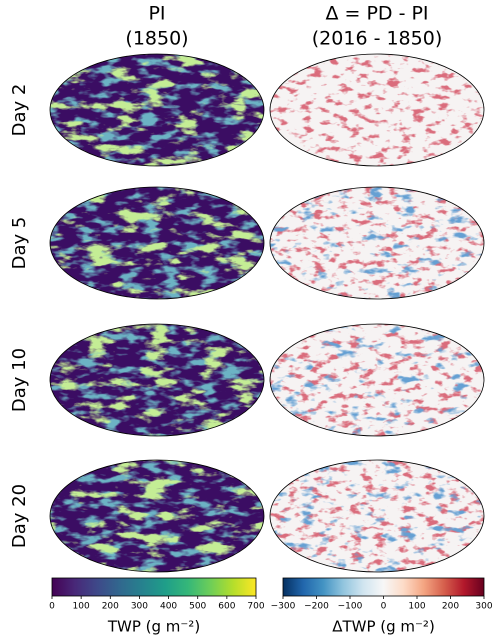 The height and width of the screenshot is (641, 500). Describe the element at coordinates (376, 14) in the screenshot. I see `column-title: Δ = PD - PI` at that location.